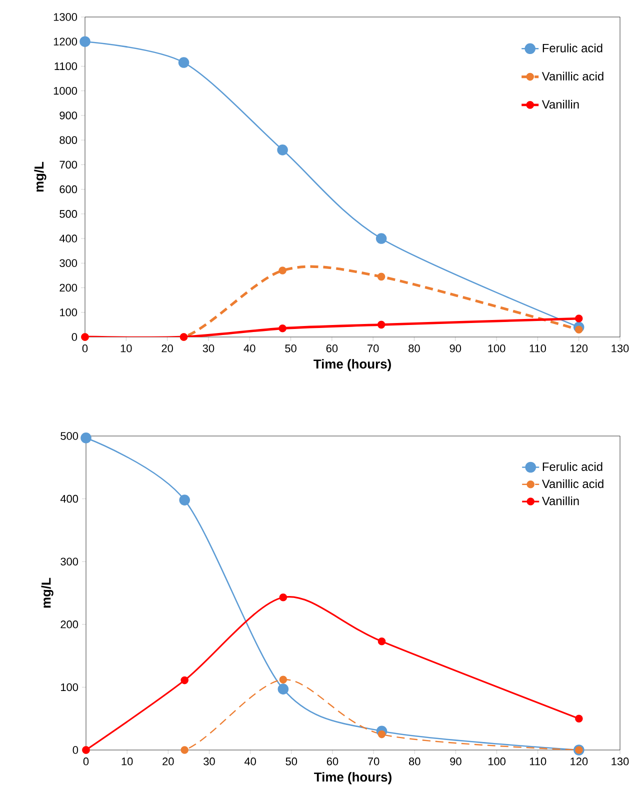 Image resolution: width=636 pixels, height=811 pixels. What do you see at coordinates (69, 189) in the screenshot?
I see `y-tick-label: 600` at bounding box center [69, 189].